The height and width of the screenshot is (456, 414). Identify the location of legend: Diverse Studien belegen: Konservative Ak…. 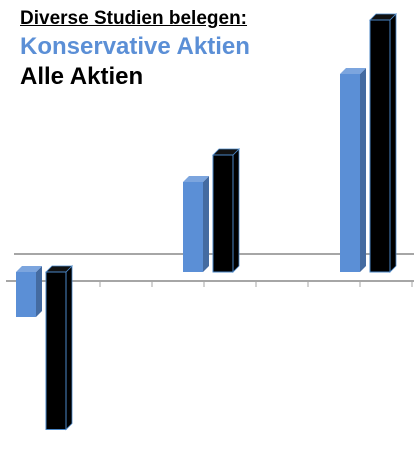
(135, 49).